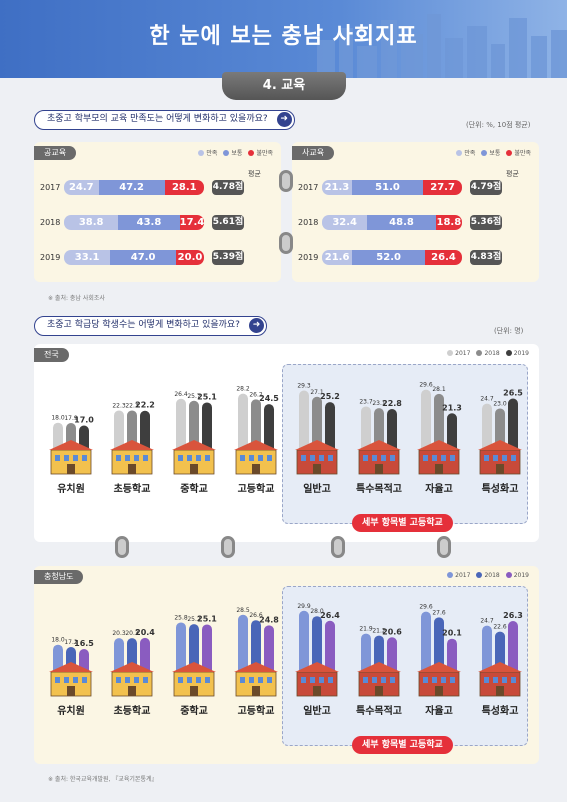 The height and width of the screenshot is (802, 567). I want to click on data-label: 28.2, so click(243, 389).